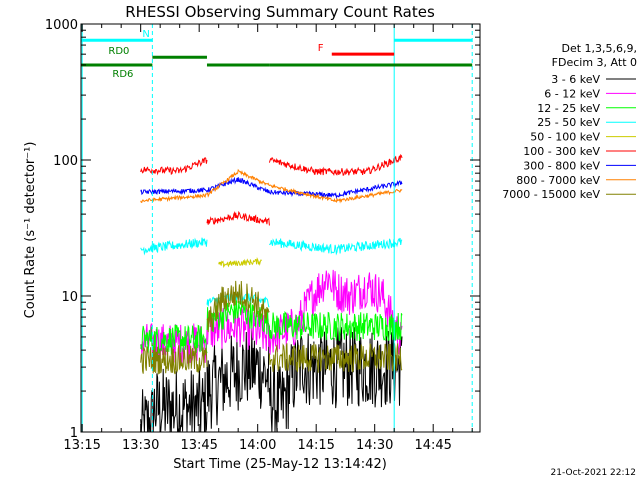 The image size is (640, 480). I want to click on flag-rd6: RD6, so click(277, 71).